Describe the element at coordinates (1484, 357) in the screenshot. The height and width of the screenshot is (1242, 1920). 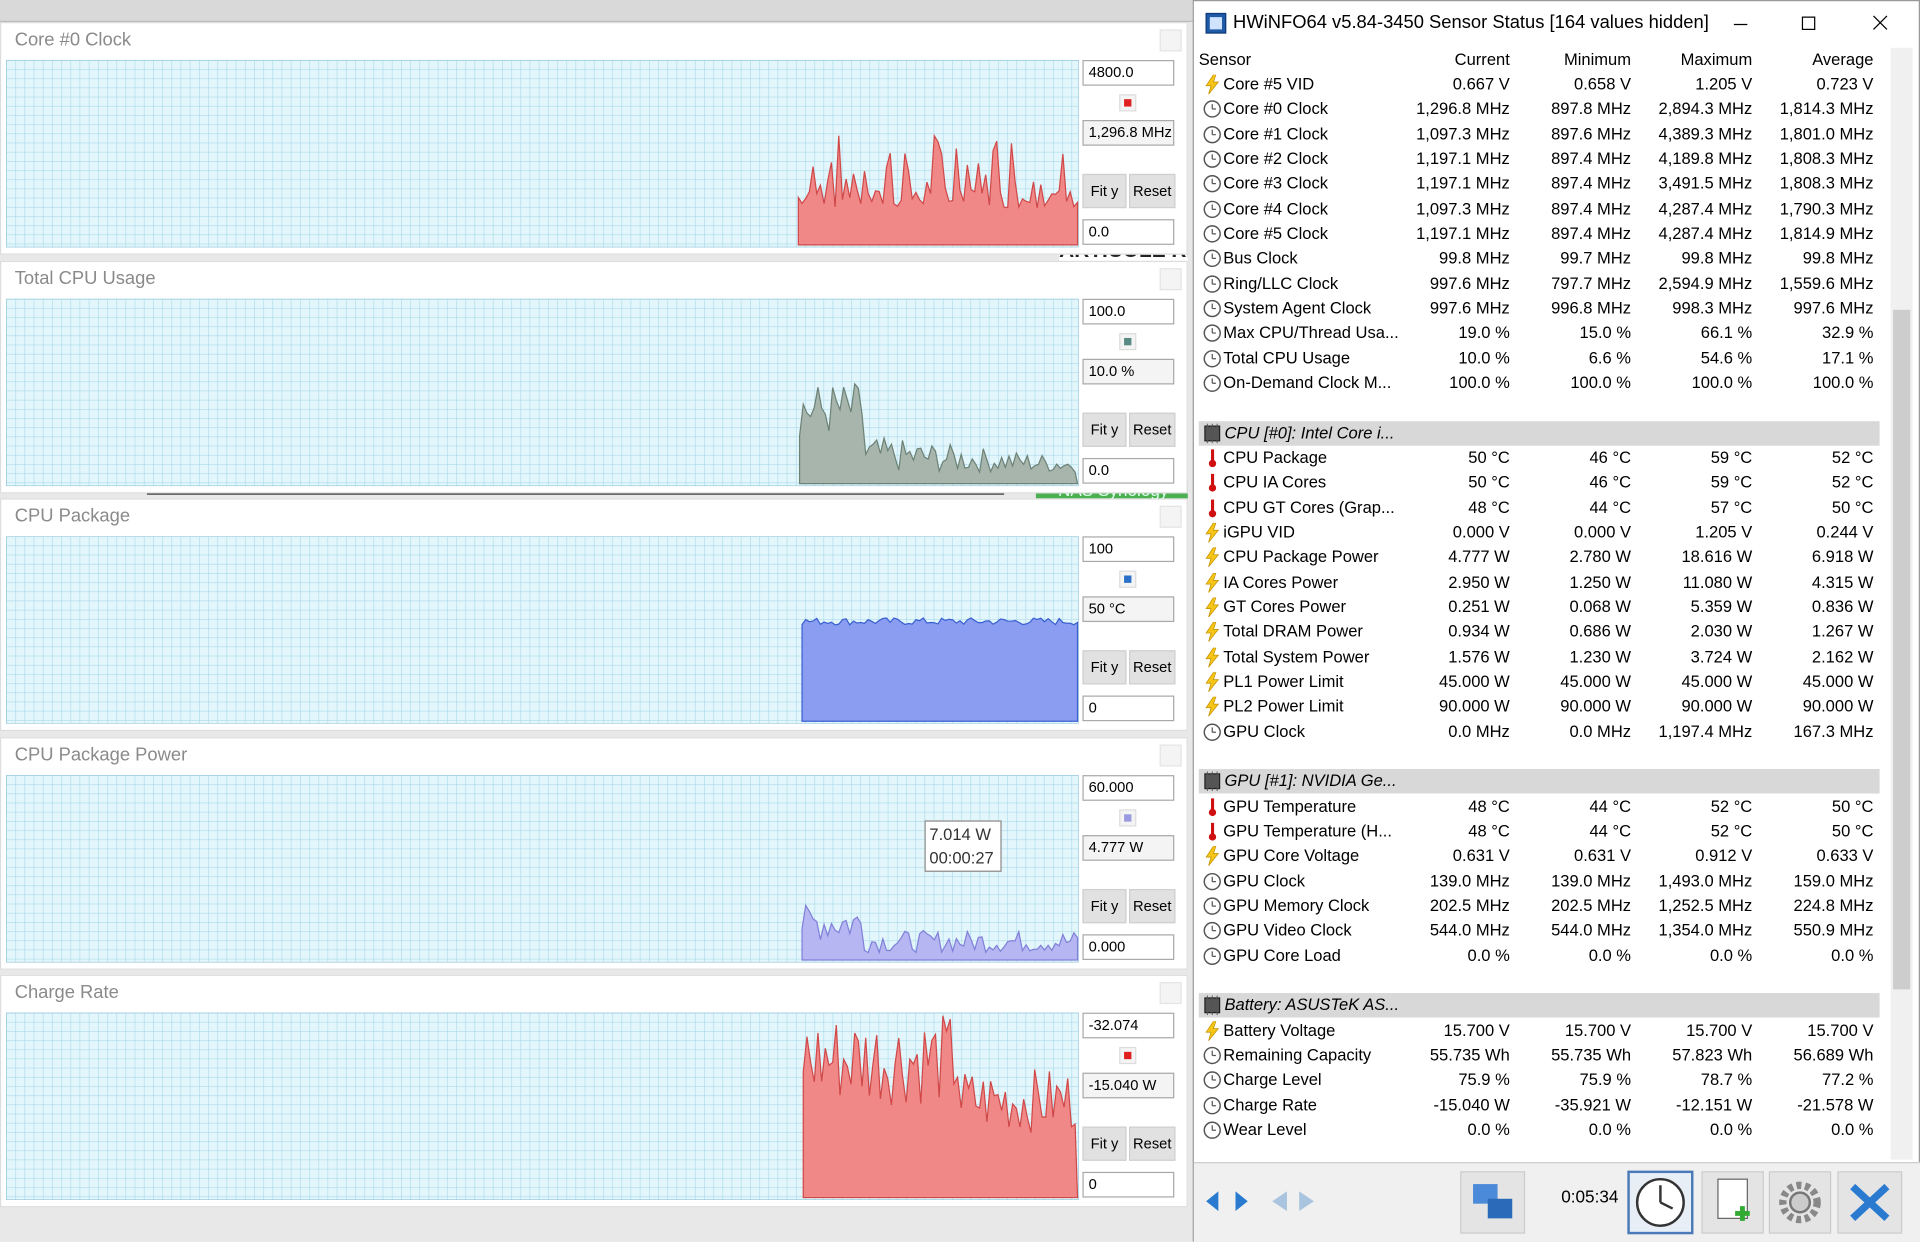
I see `sensor-value: 10.0 %` at that location.